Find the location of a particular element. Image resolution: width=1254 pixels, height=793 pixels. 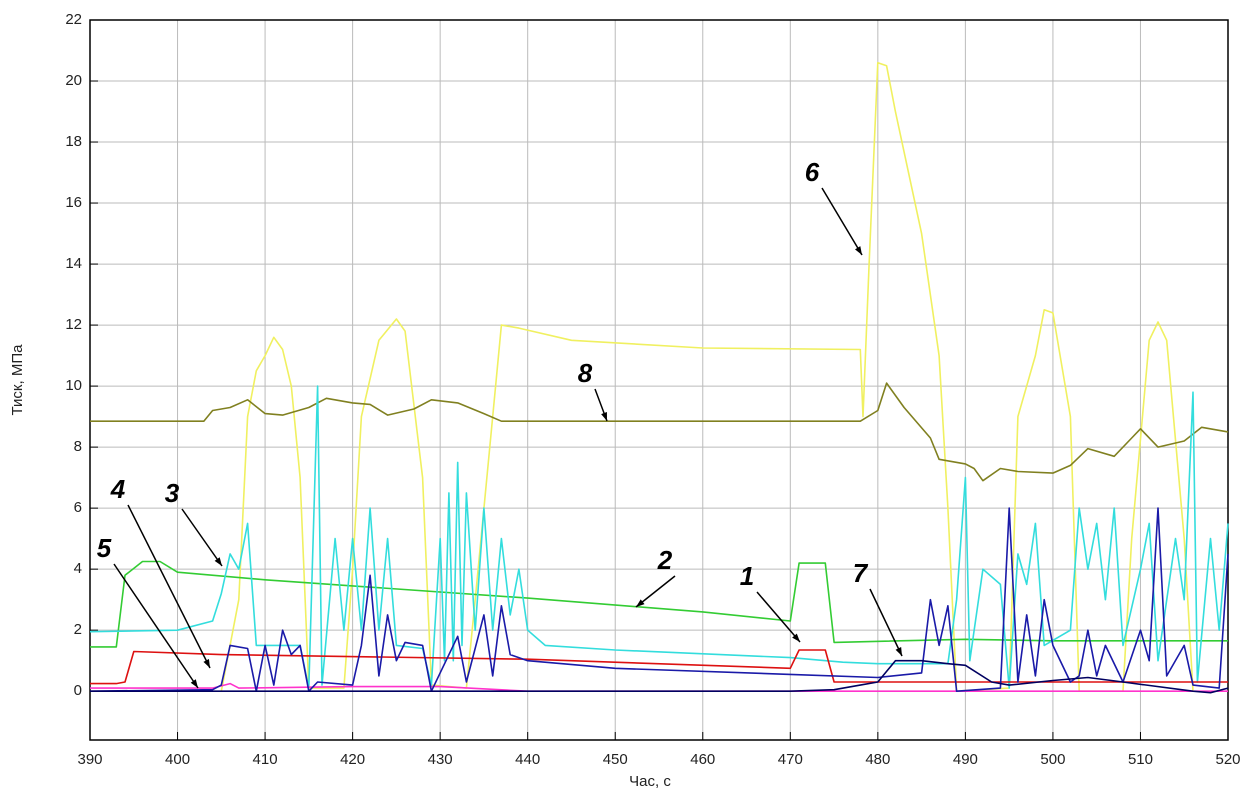

x-axis-label: Час, с is located at coordinates (650, 781).